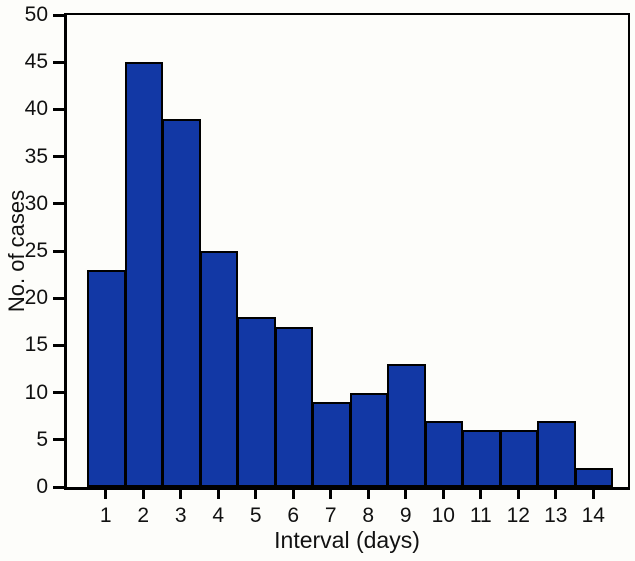 This screenshot has width=635, height=561. I want to click on x-axis-title: Interval (days), so click(347, 540).